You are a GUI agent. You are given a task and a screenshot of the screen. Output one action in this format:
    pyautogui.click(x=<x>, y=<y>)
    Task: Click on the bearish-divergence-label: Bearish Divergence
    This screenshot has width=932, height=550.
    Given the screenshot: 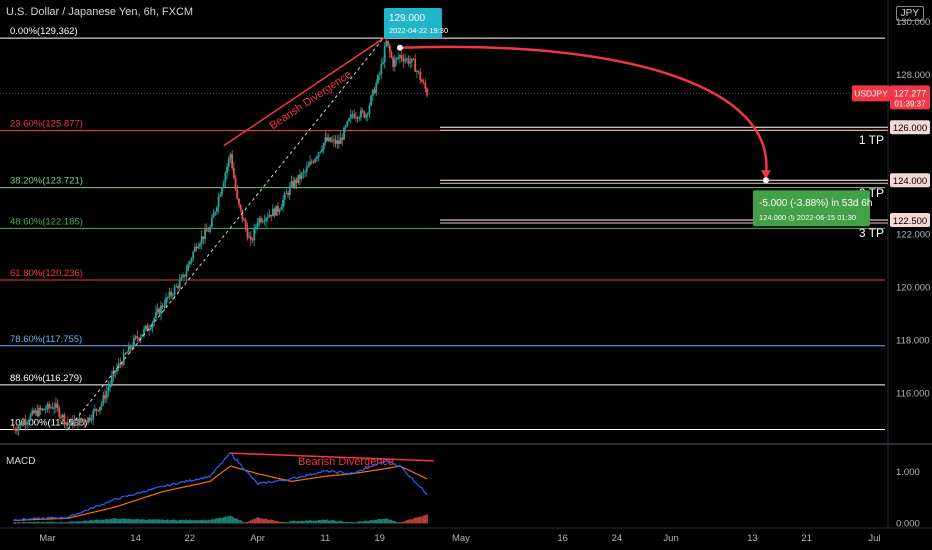 What is the action you would take?
    pyautogui.click(x=311, y=101)
    